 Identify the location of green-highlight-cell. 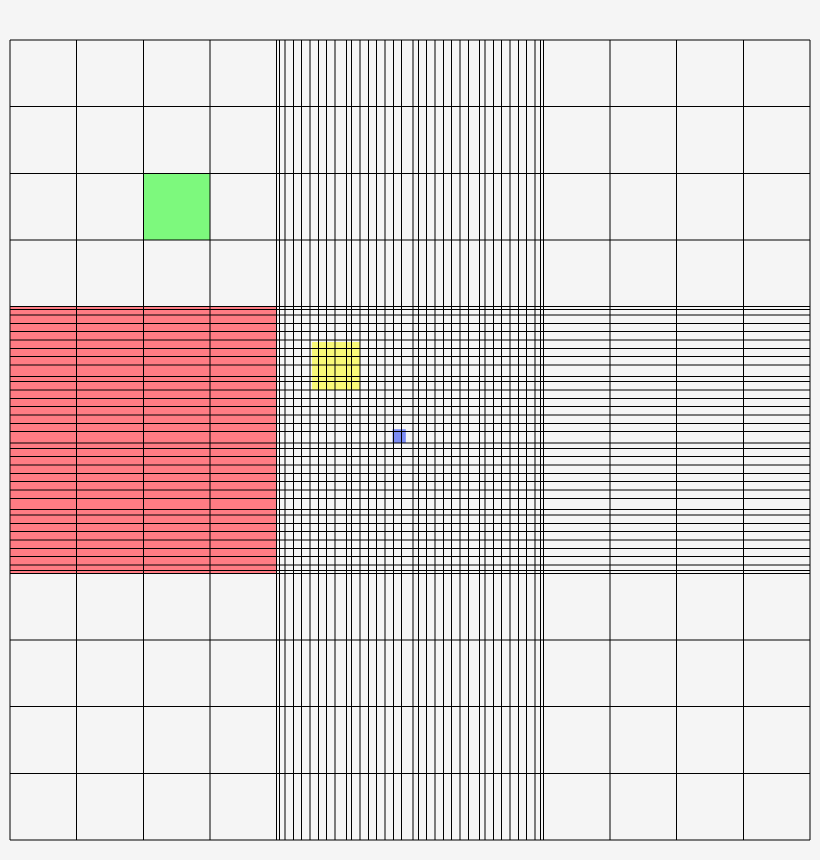
(176, 206).